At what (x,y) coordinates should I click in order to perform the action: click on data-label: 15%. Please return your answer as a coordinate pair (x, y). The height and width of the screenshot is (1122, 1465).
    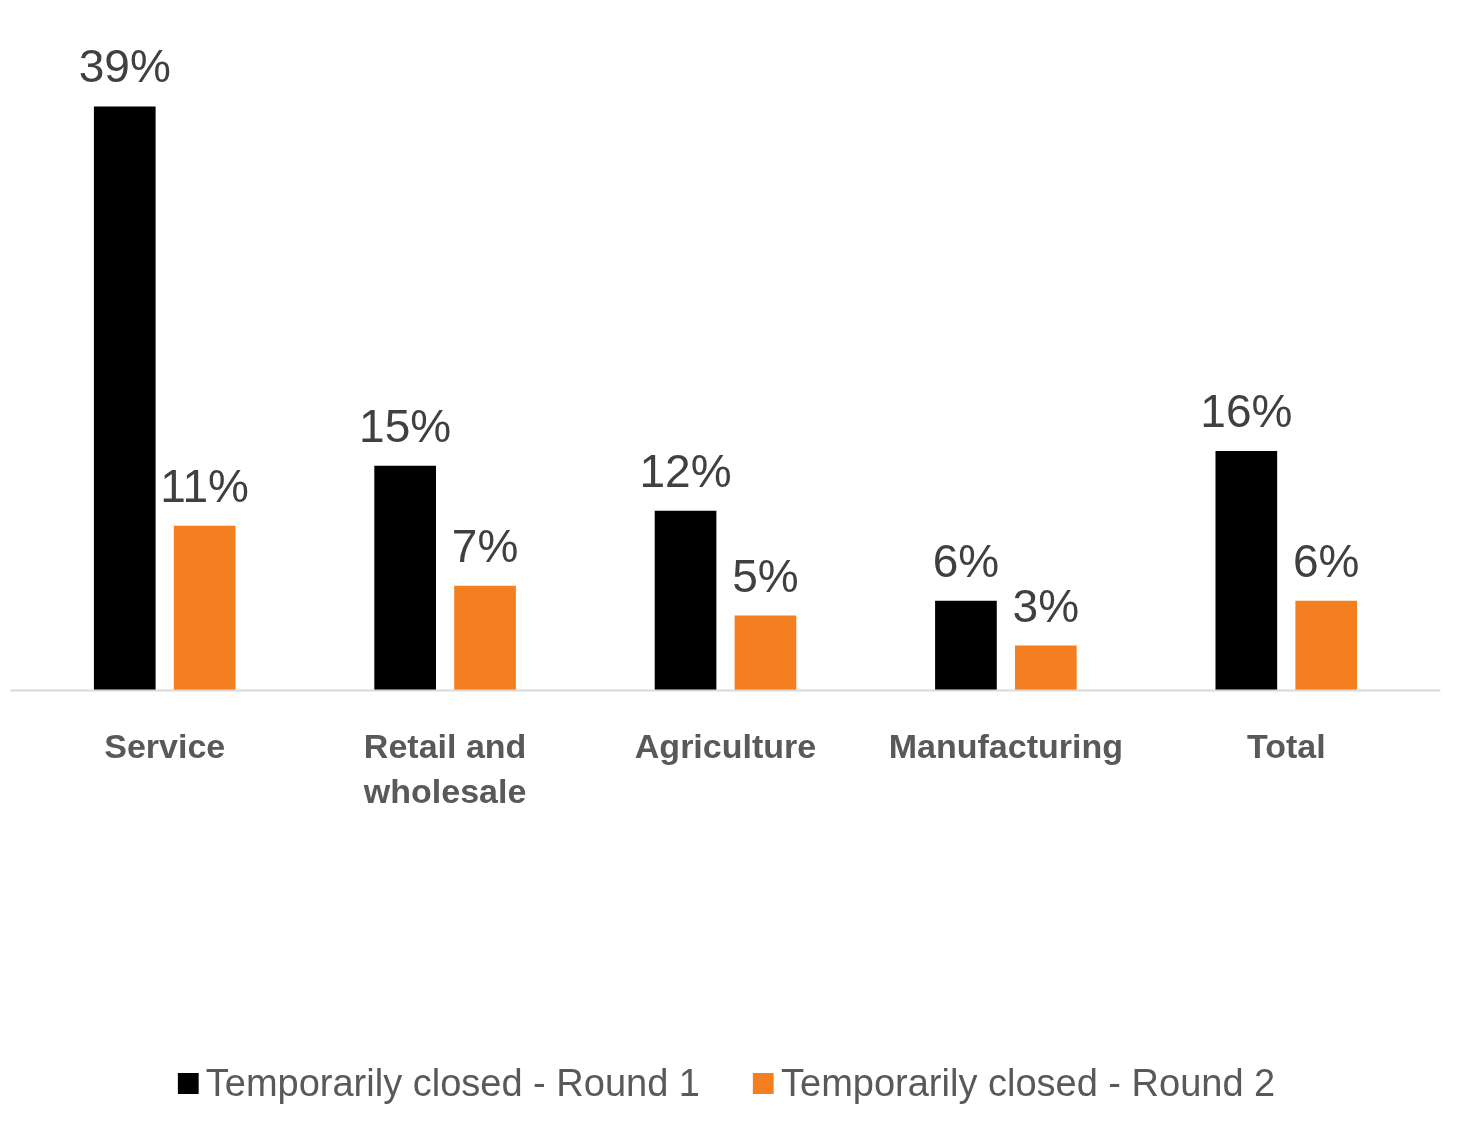
    Looking at the image, I should click on (405, 425).